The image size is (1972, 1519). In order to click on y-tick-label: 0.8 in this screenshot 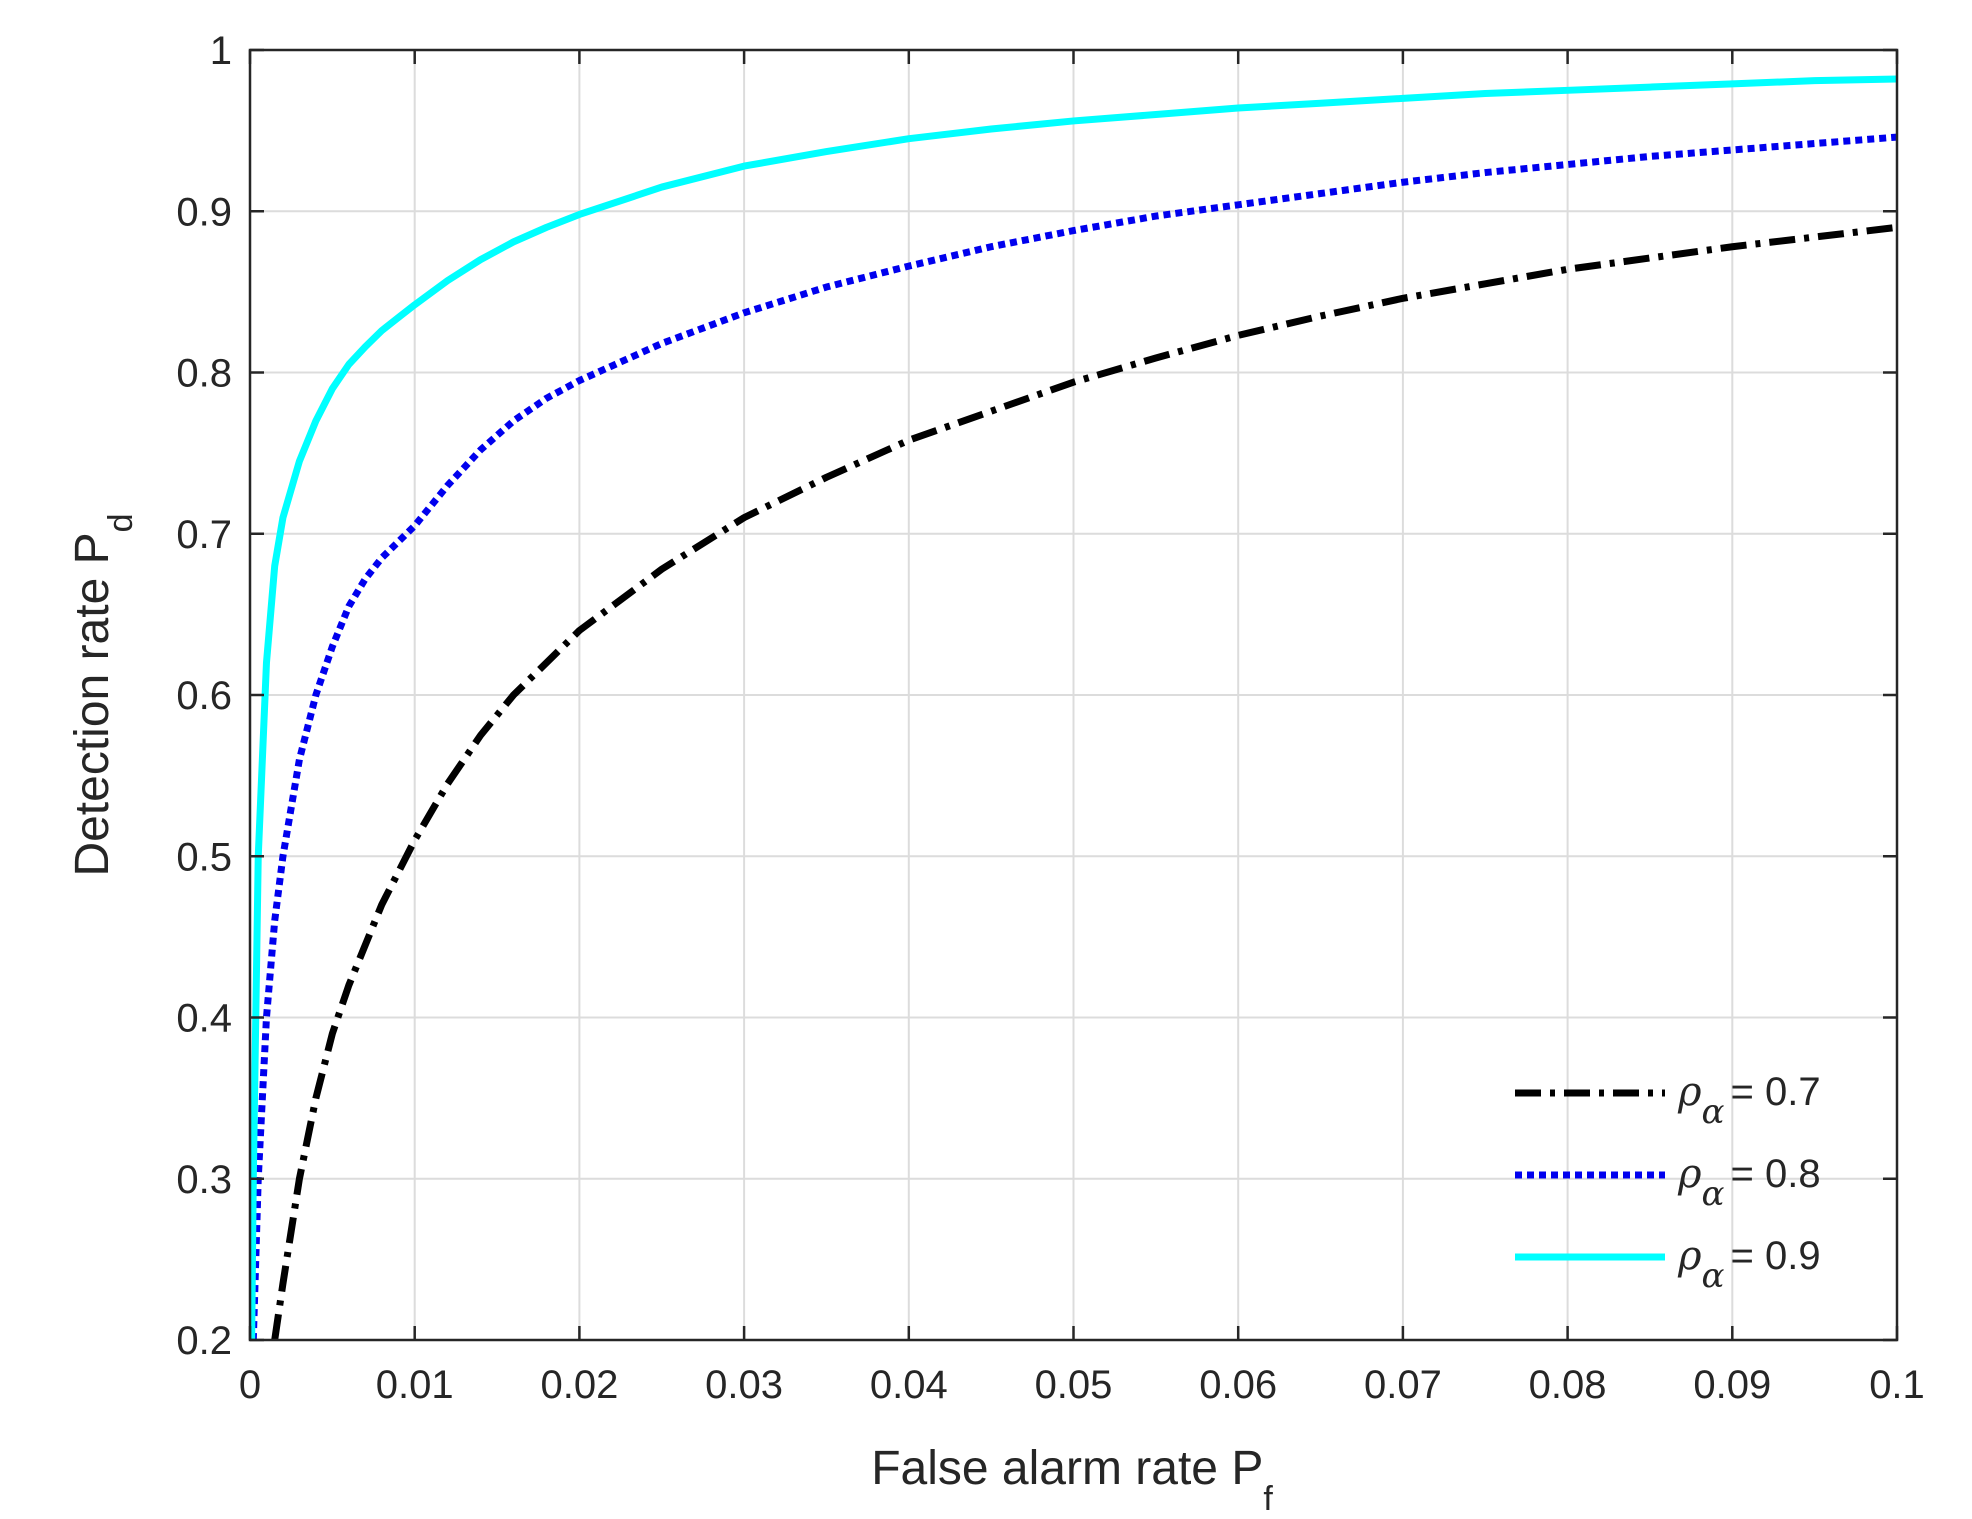, I will do `click(204, 374)`.